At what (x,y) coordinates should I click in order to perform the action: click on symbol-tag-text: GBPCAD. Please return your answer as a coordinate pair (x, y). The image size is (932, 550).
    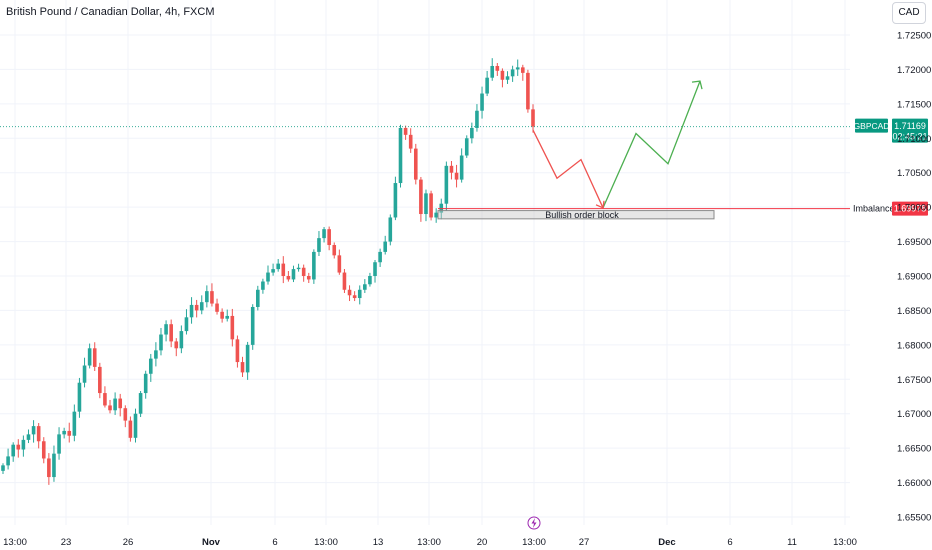
    Looking at the image, I should click on (872, 126).